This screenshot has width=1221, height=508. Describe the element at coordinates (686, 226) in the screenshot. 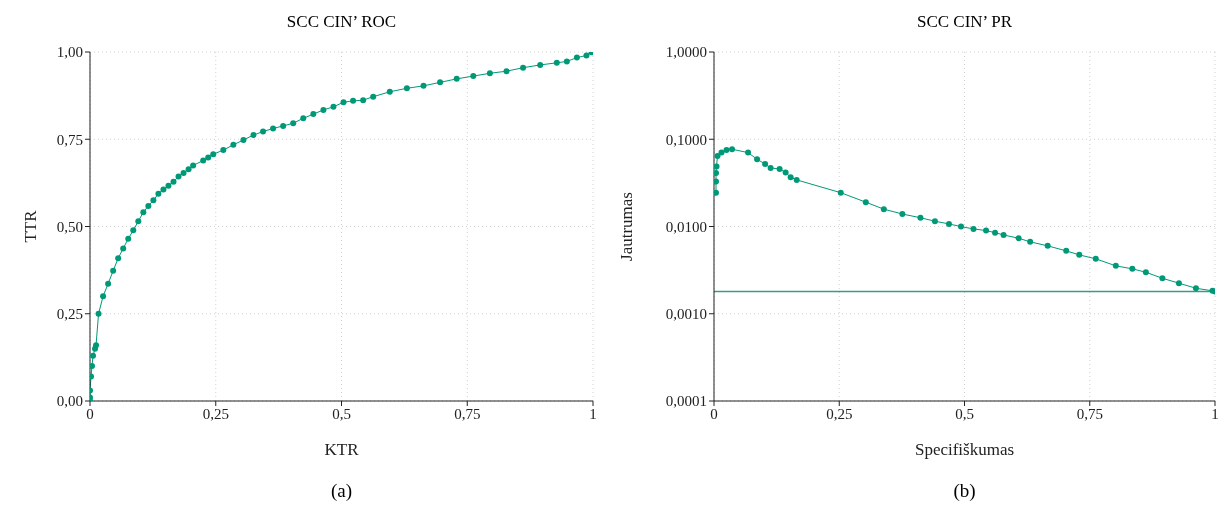

I see `y-tick-label: 0,0100` at that location.